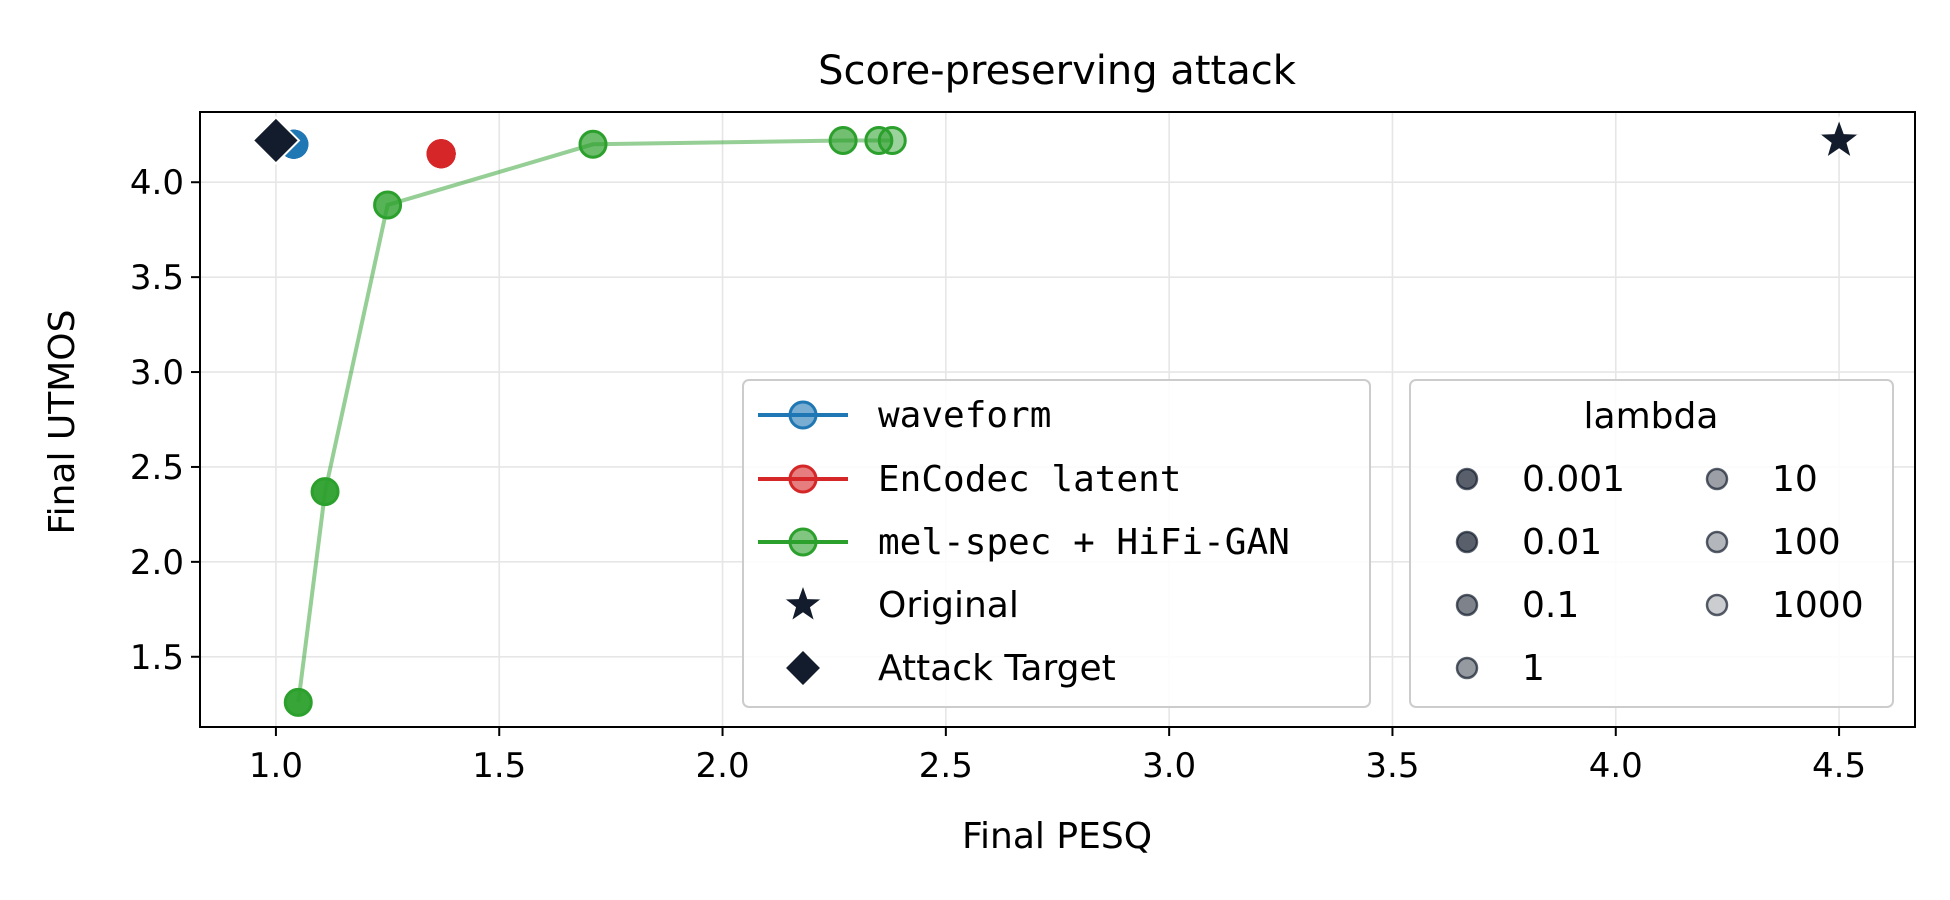 The height and width of the screenshot is (900, 1950). Describe the element at coordinates (157, 468) in the screenshot. I see `y-tick-label: 2.5` at that location.